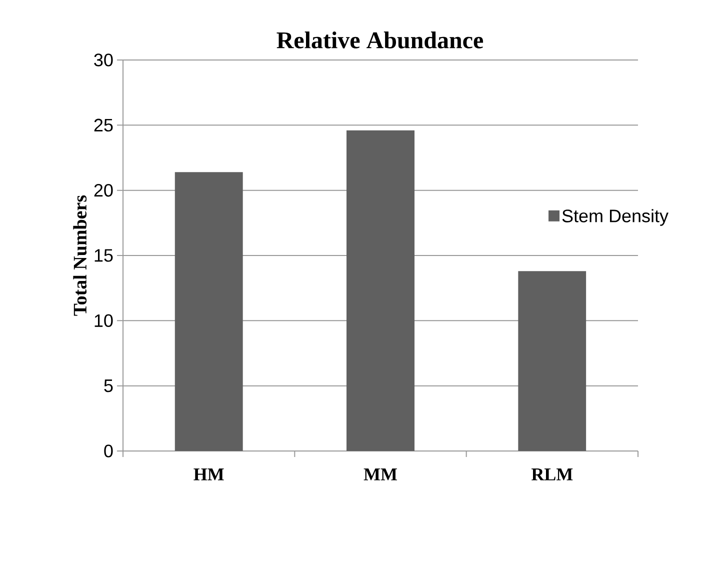 The height and width of the screenshot is (561, 720). What do you see at coordinates (108, 386) in the screenshot?
I see `y-tick-label: 5` at bounding box center [108, 386].